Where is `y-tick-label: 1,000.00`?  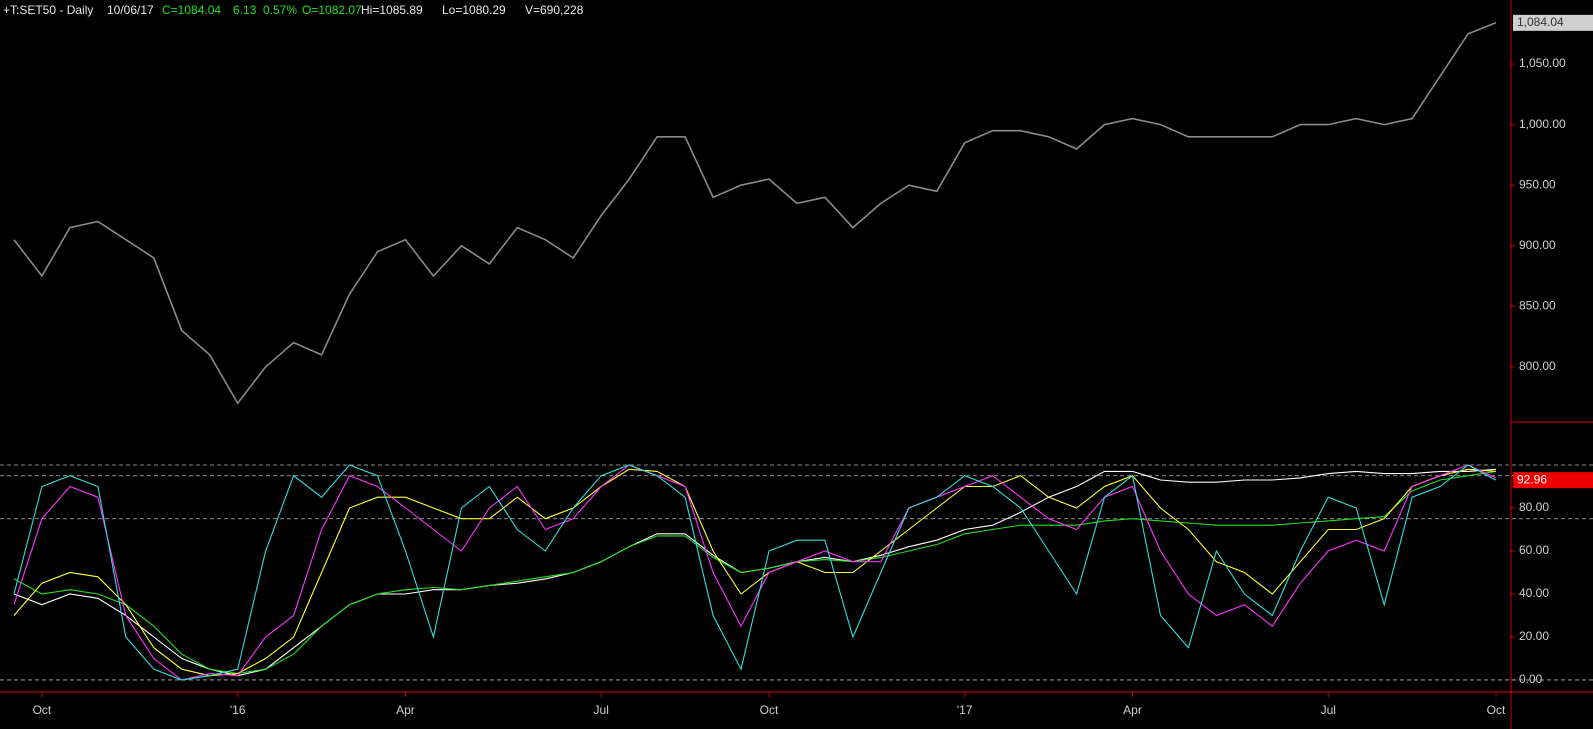 y-tick-label: 1,000.00 is located at coordinates (1542, 124).